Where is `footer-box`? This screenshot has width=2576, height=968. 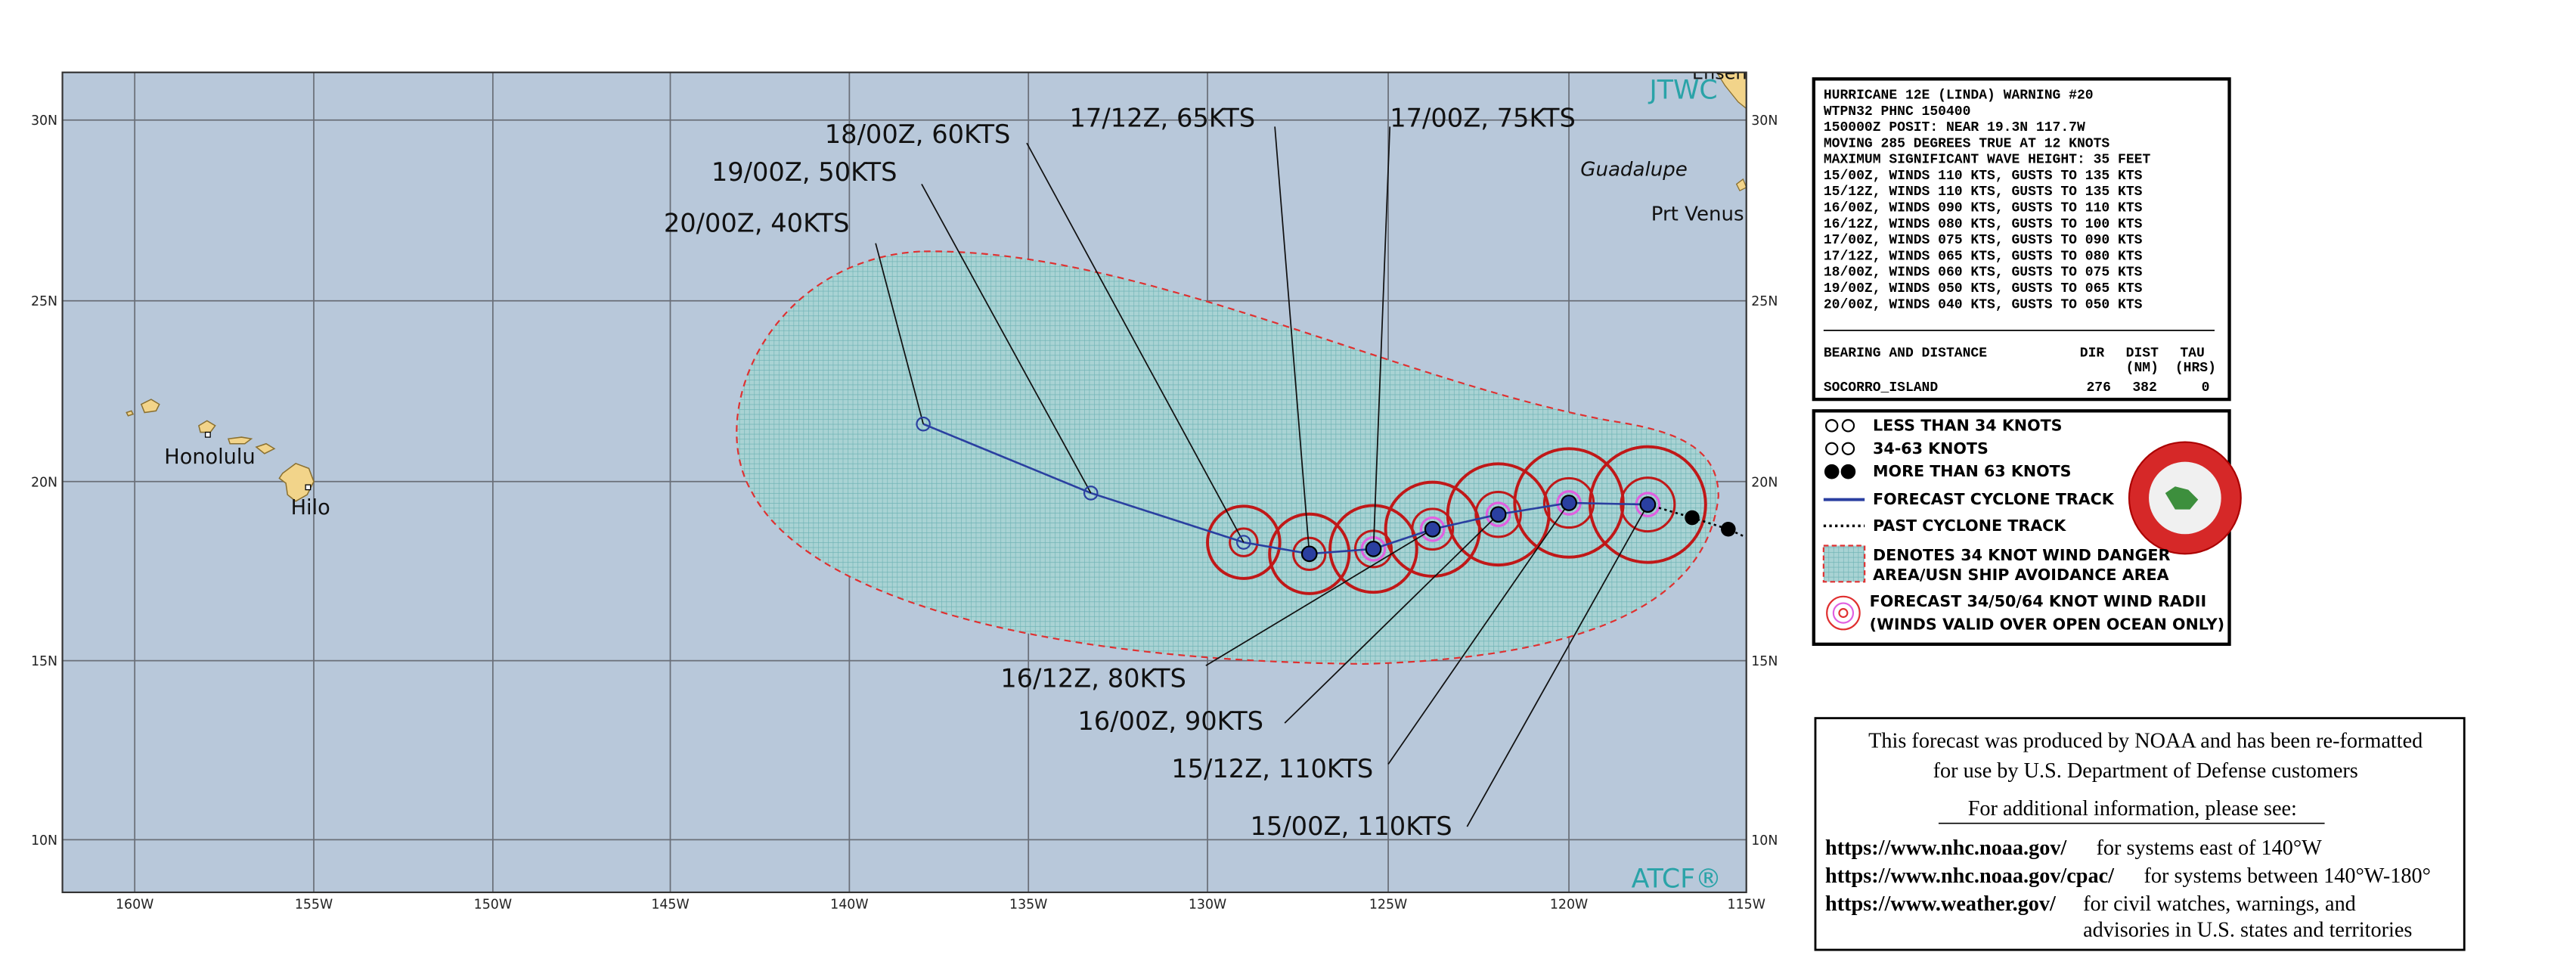
footer-box is located at coordinates (2140, 834).